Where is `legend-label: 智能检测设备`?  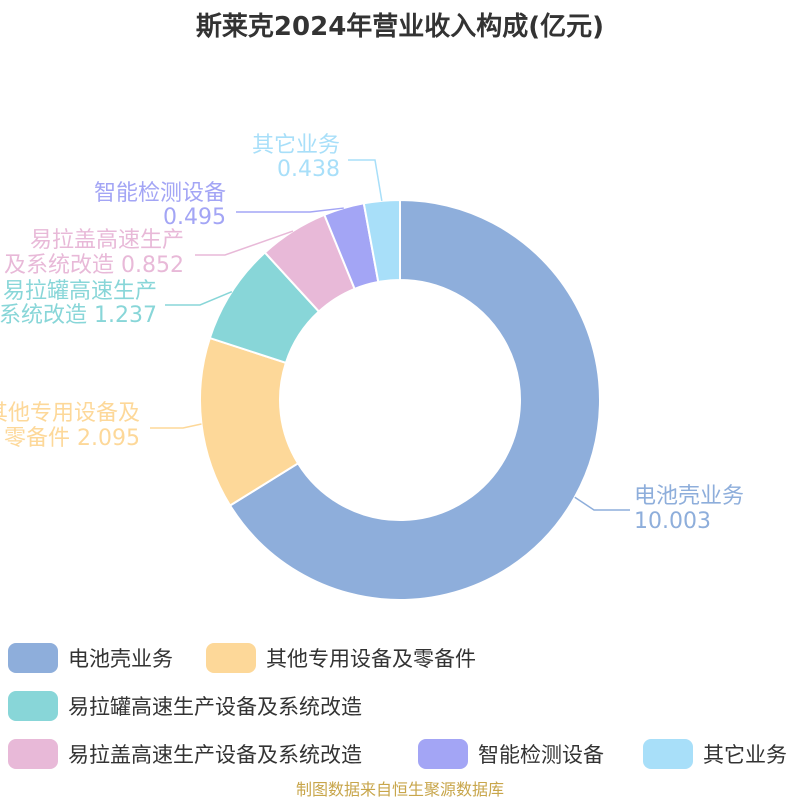 legend-label: 智能检测设备 is located at coordinates (541, 755).